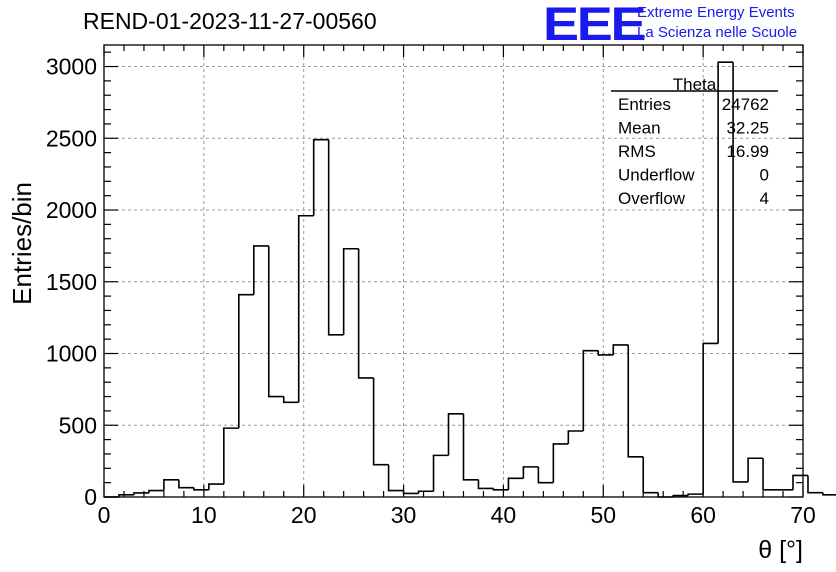 The height and width of the screenshot is (572, 836). What do you see at coordinates (304, 515) in the screenshot?
I see `x-tick-label: 20` at bounding box center [304, 515].